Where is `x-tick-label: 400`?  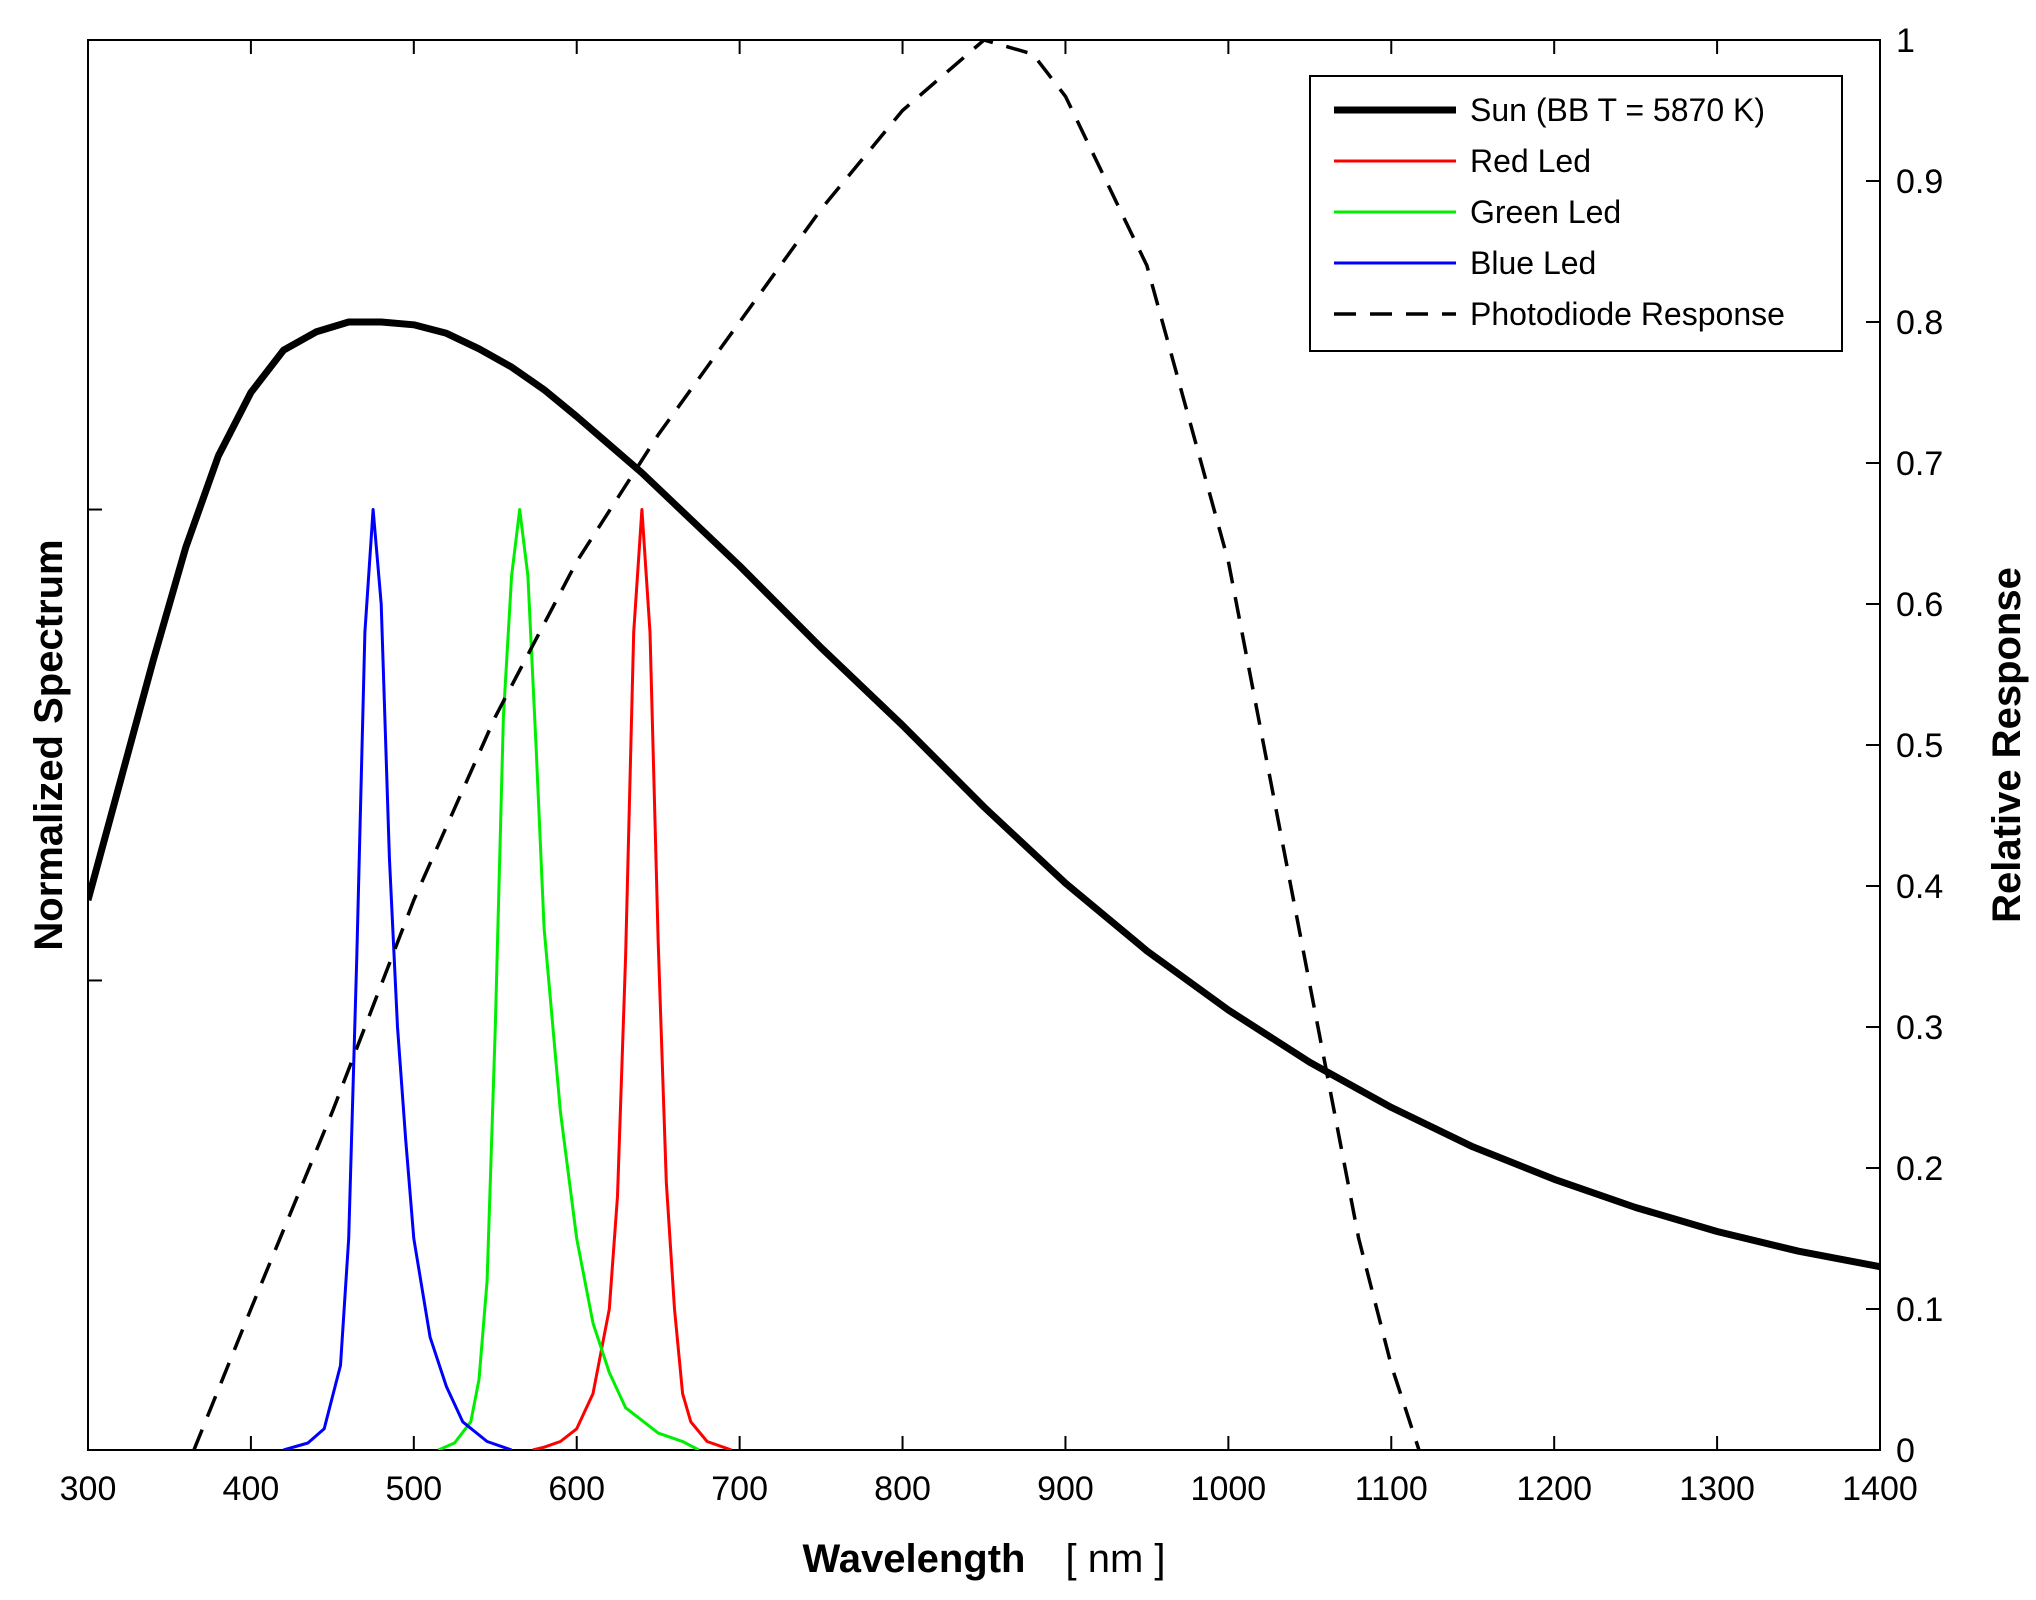
x-tick-label: 400 is located at coordinates (251, 1489).